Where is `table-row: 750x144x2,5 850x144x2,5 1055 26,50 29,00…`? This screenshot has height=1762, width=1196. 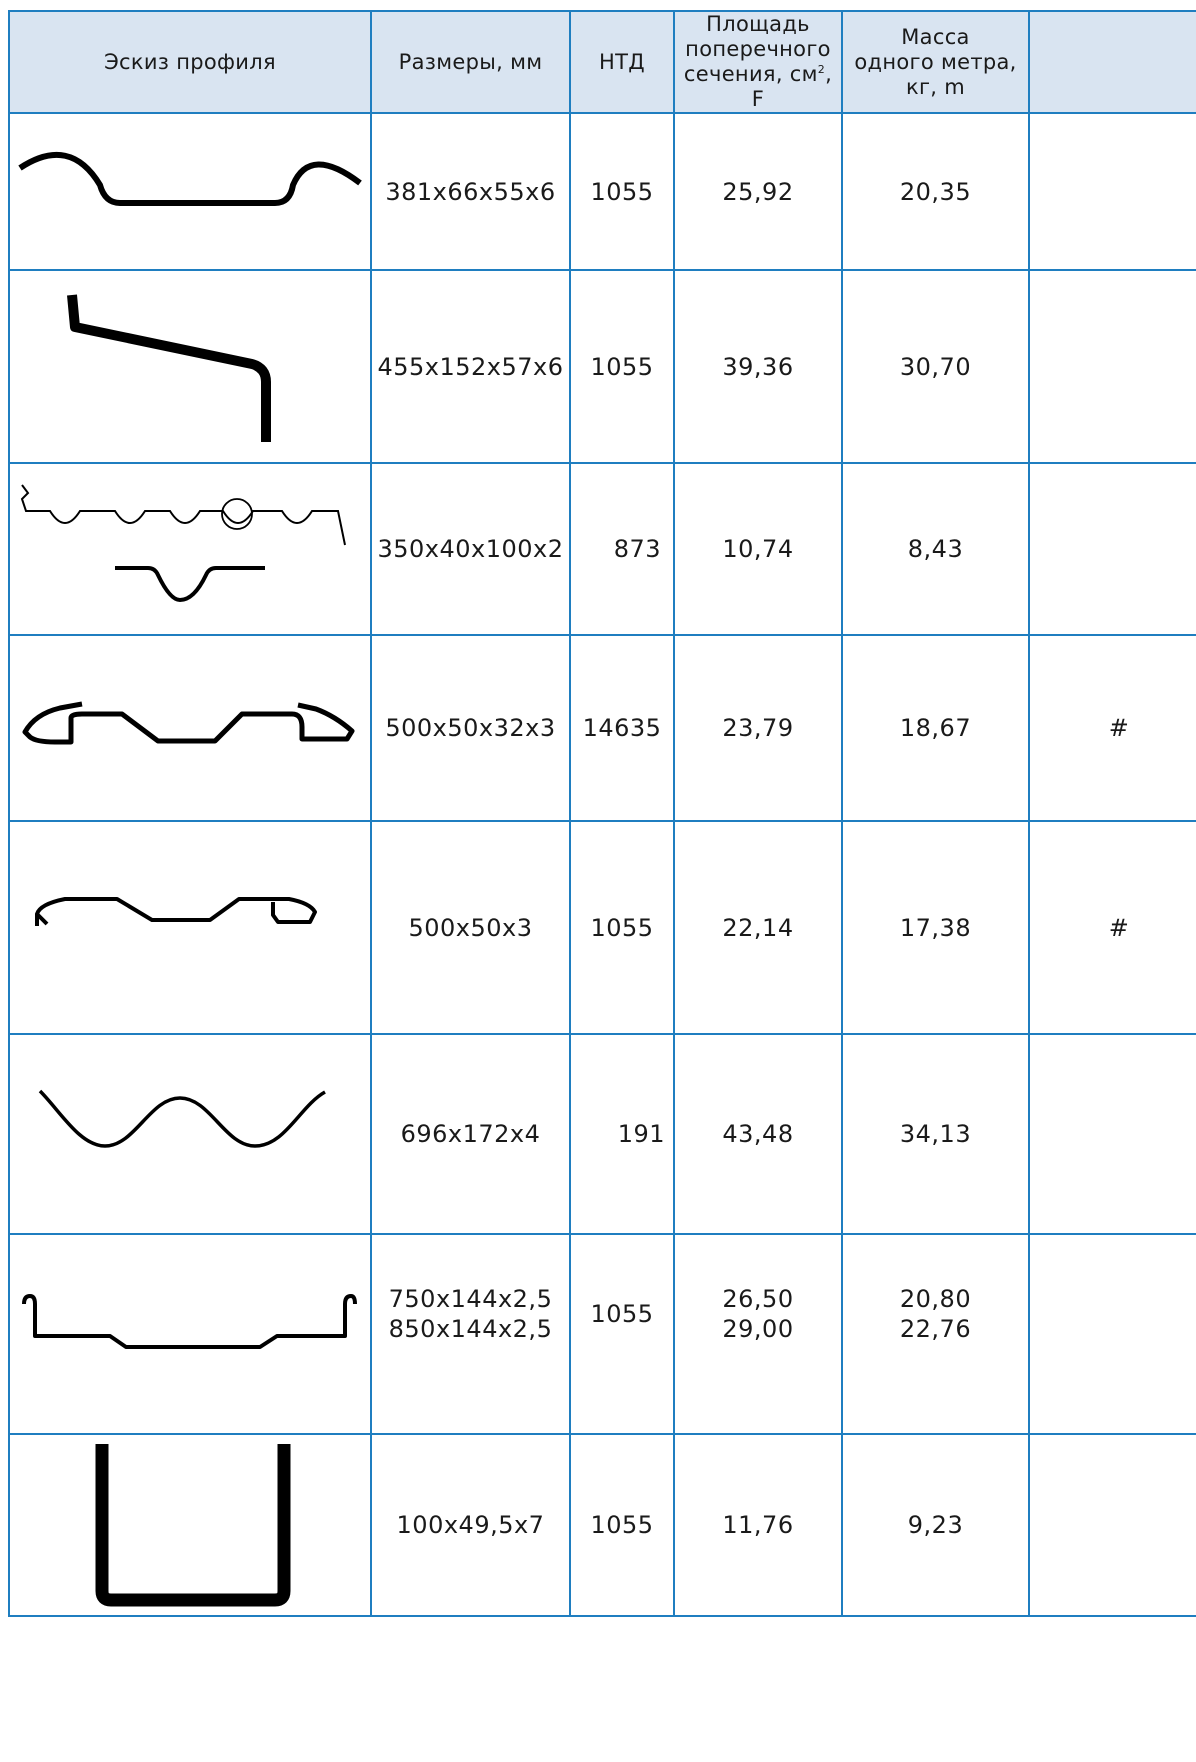
table-row: 750x144x2,5 850x144x2,5 1055 26,50 29,00… is located at coordinates (602, 1334).